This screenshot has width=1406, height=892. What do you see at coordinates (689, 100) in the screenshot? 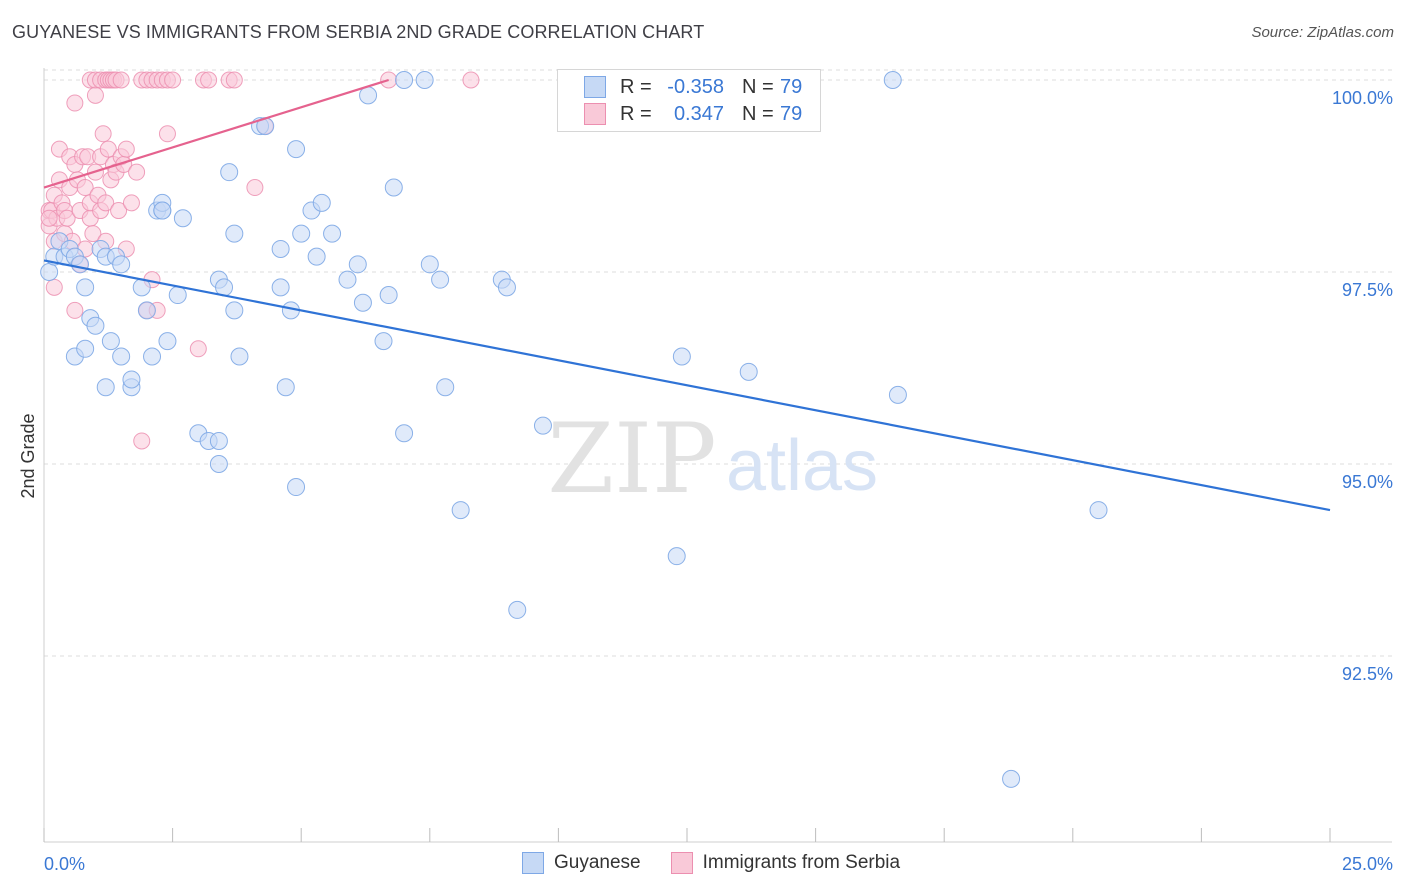
I see `stats-legend: R = -0.358 N = 79 R = 0.347 N = 79` at bounding box center [689, 100].